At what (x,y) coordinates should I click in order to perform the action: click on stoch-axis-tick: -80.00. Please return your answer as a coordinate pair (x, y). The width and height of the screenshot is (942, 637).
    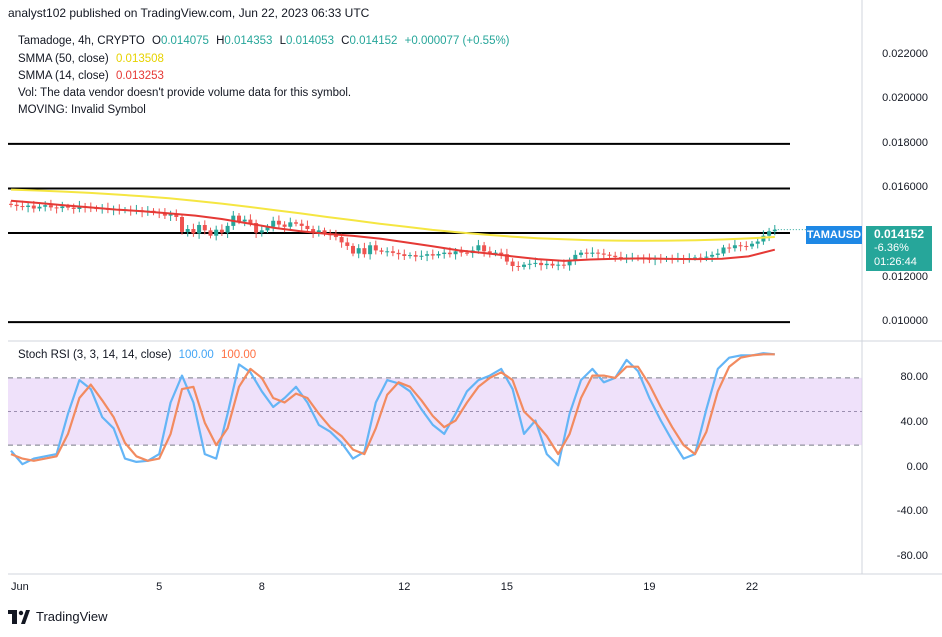
    Looking at the image, I should click on (912, 556).